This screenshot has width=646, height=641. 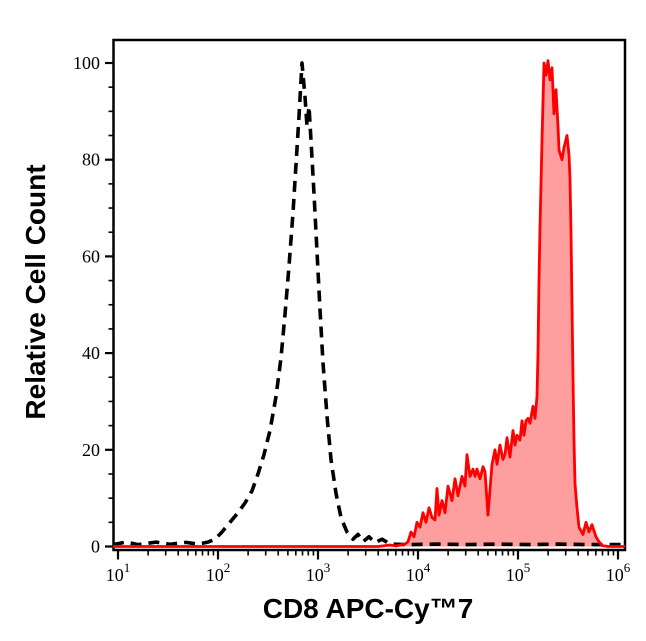 What do you see at coordinates (91, 160) in the screenshot?
I see `y-tick-label: 80` at bounding box center [91, 160].